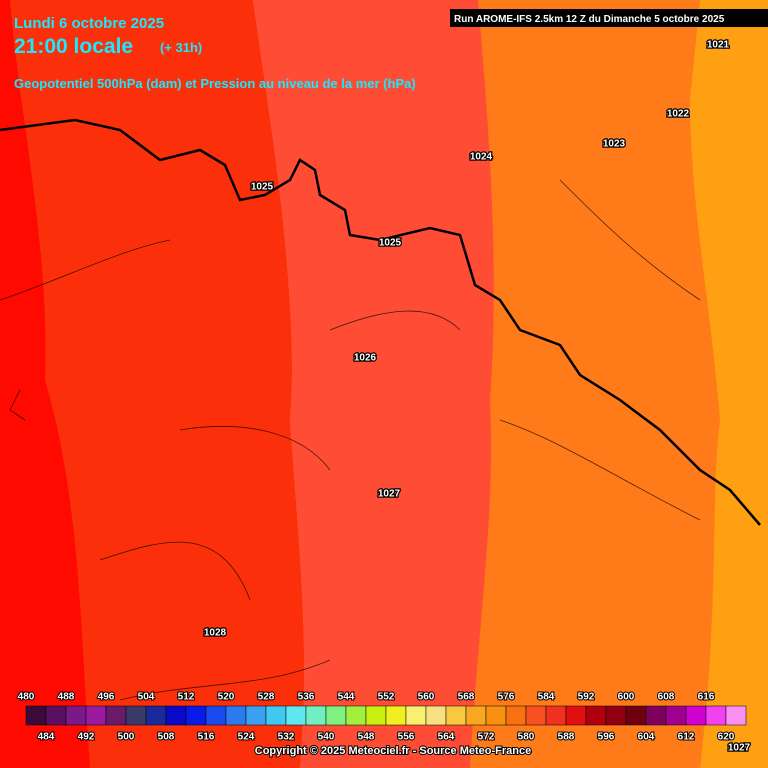 Image resolution: width=768 pixels, height=768 pixels. What do you see at coordinates (106, 697) in the screenshot?
I see `colorbar-label: 496` at bounding box center [106, 697].